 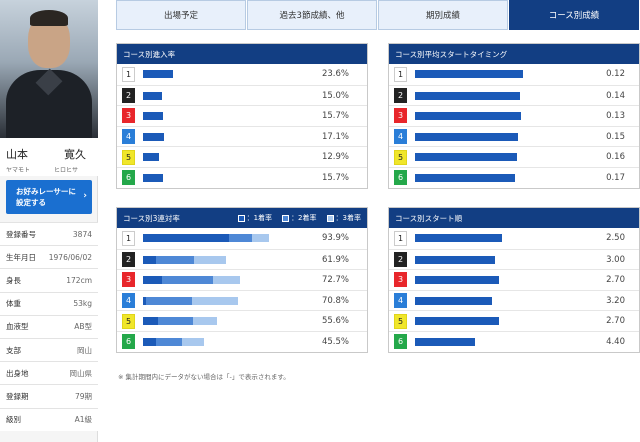 I want to click on profile-row: 登録期 79期, so click(x=49, y=396).